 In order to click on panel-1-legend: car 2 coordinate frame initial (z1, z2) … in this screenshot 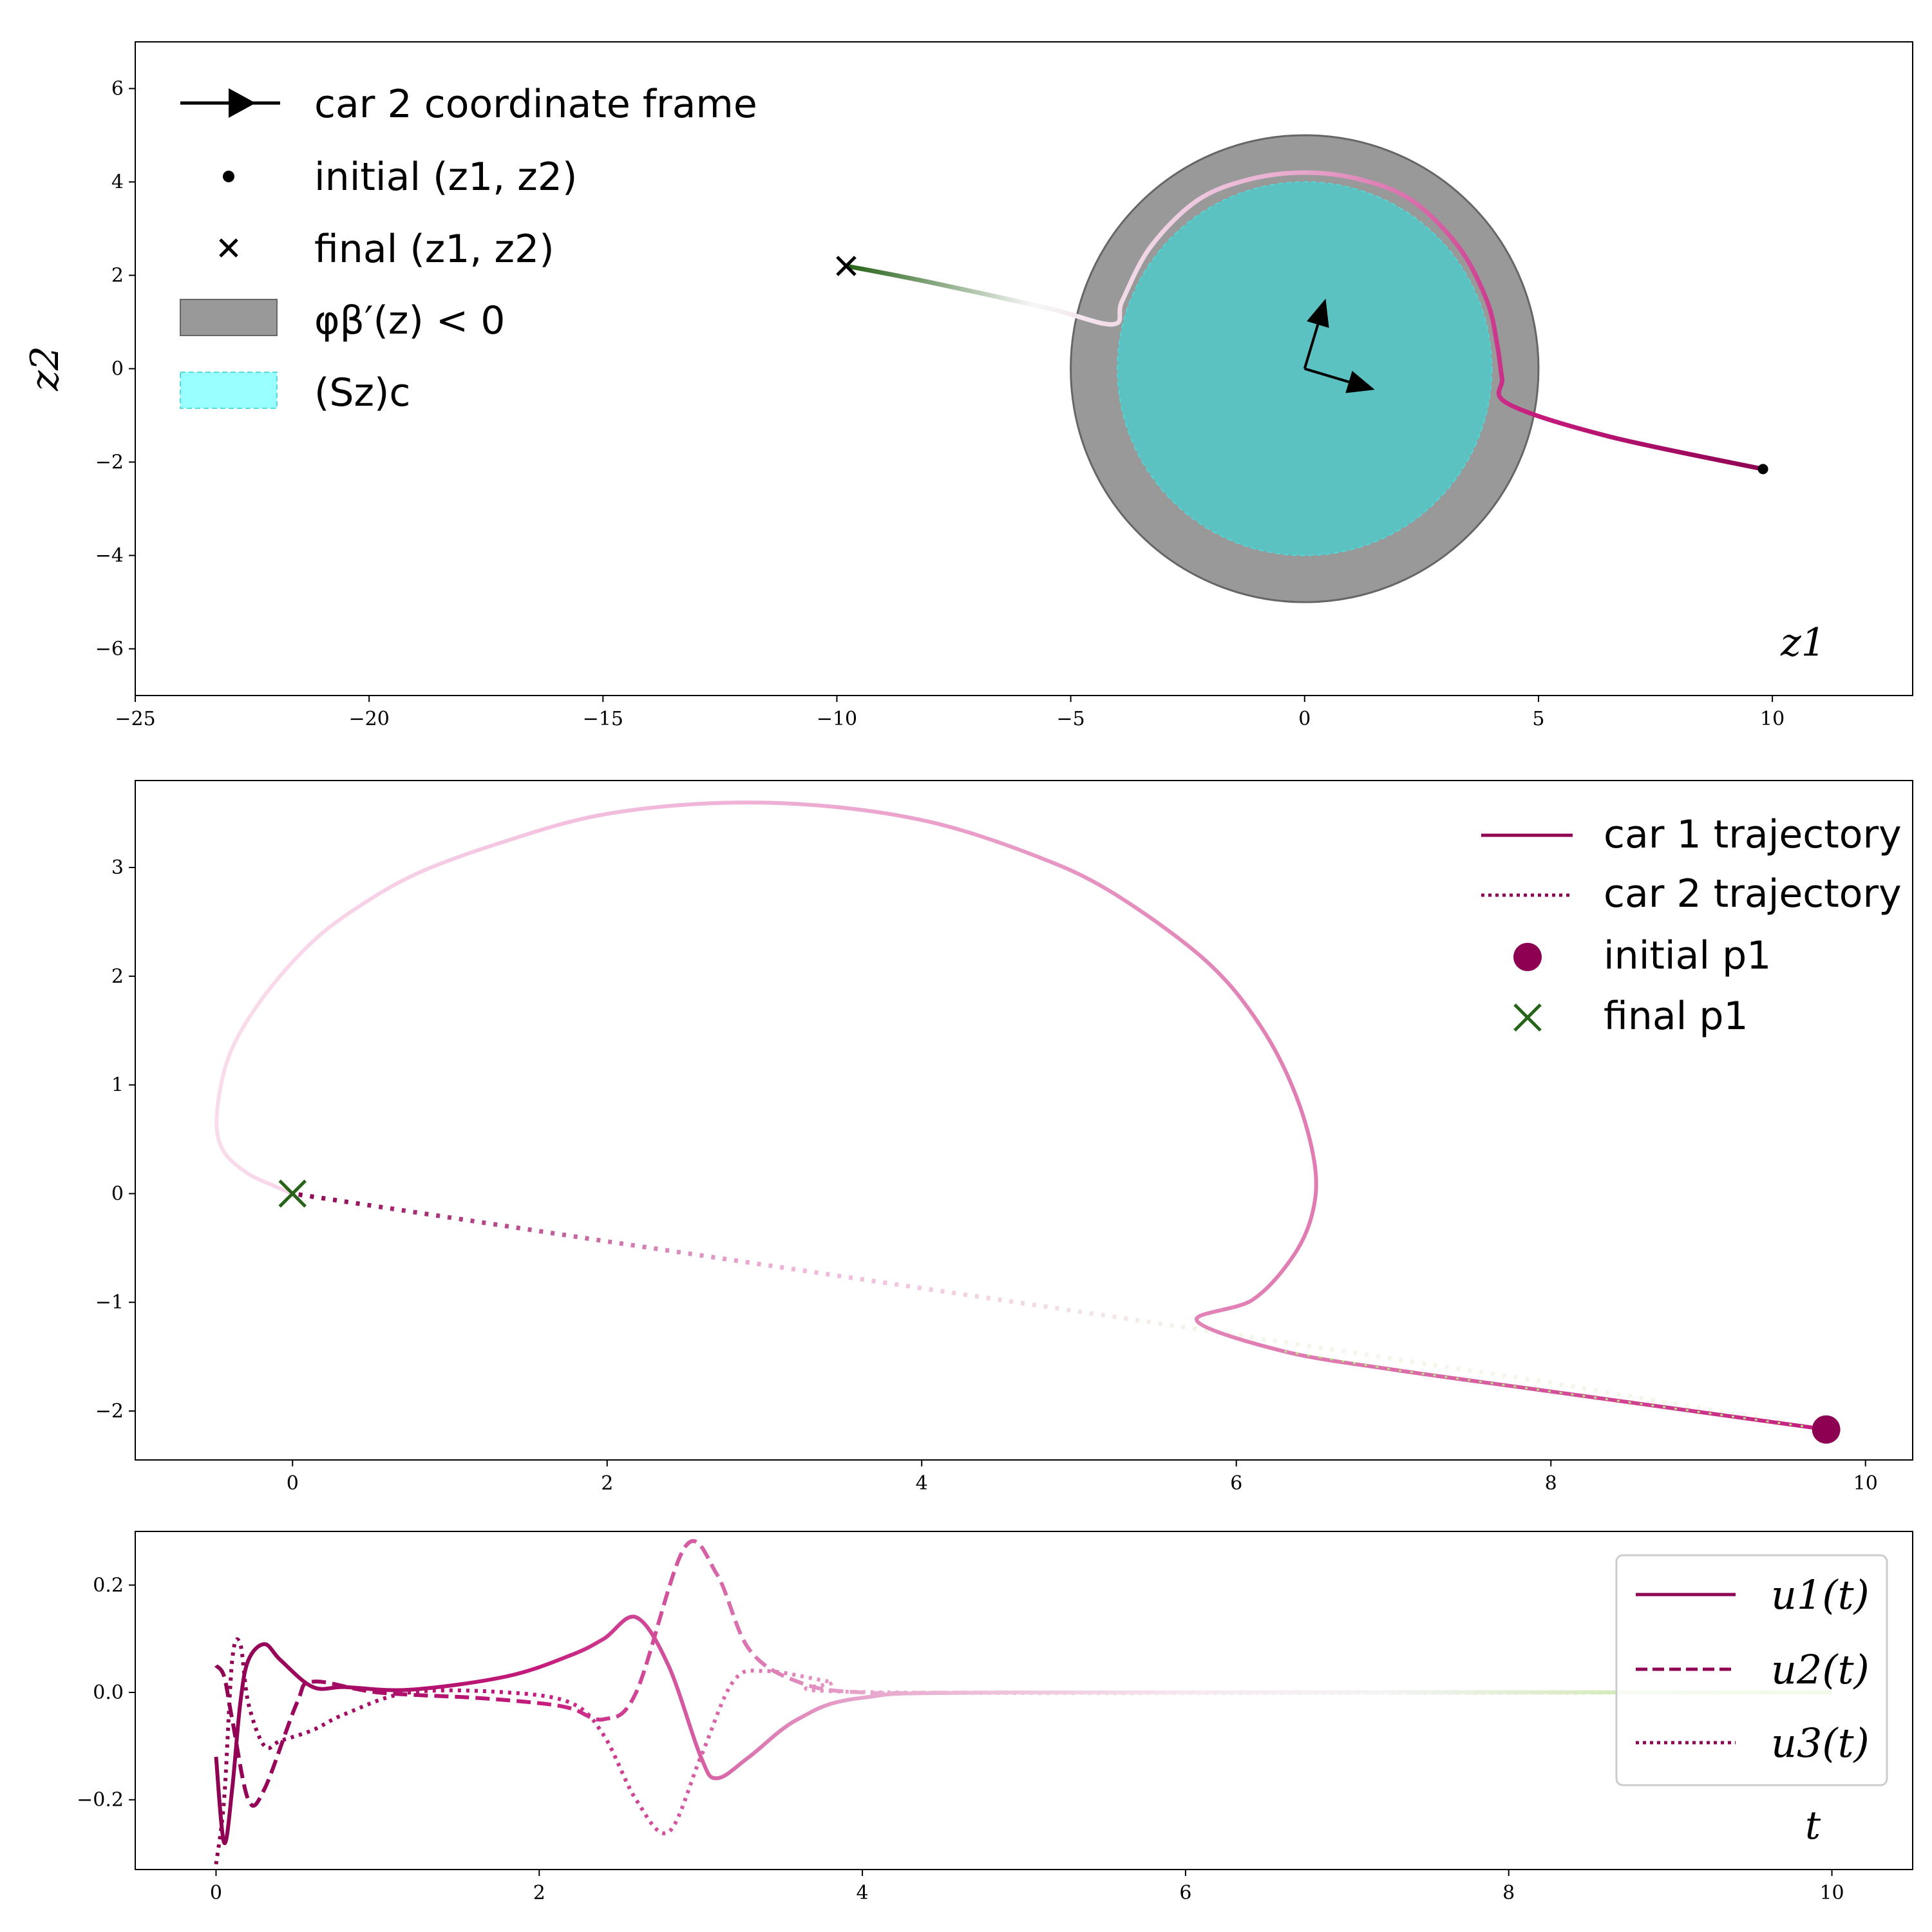, I will do `click(468, 248)`.